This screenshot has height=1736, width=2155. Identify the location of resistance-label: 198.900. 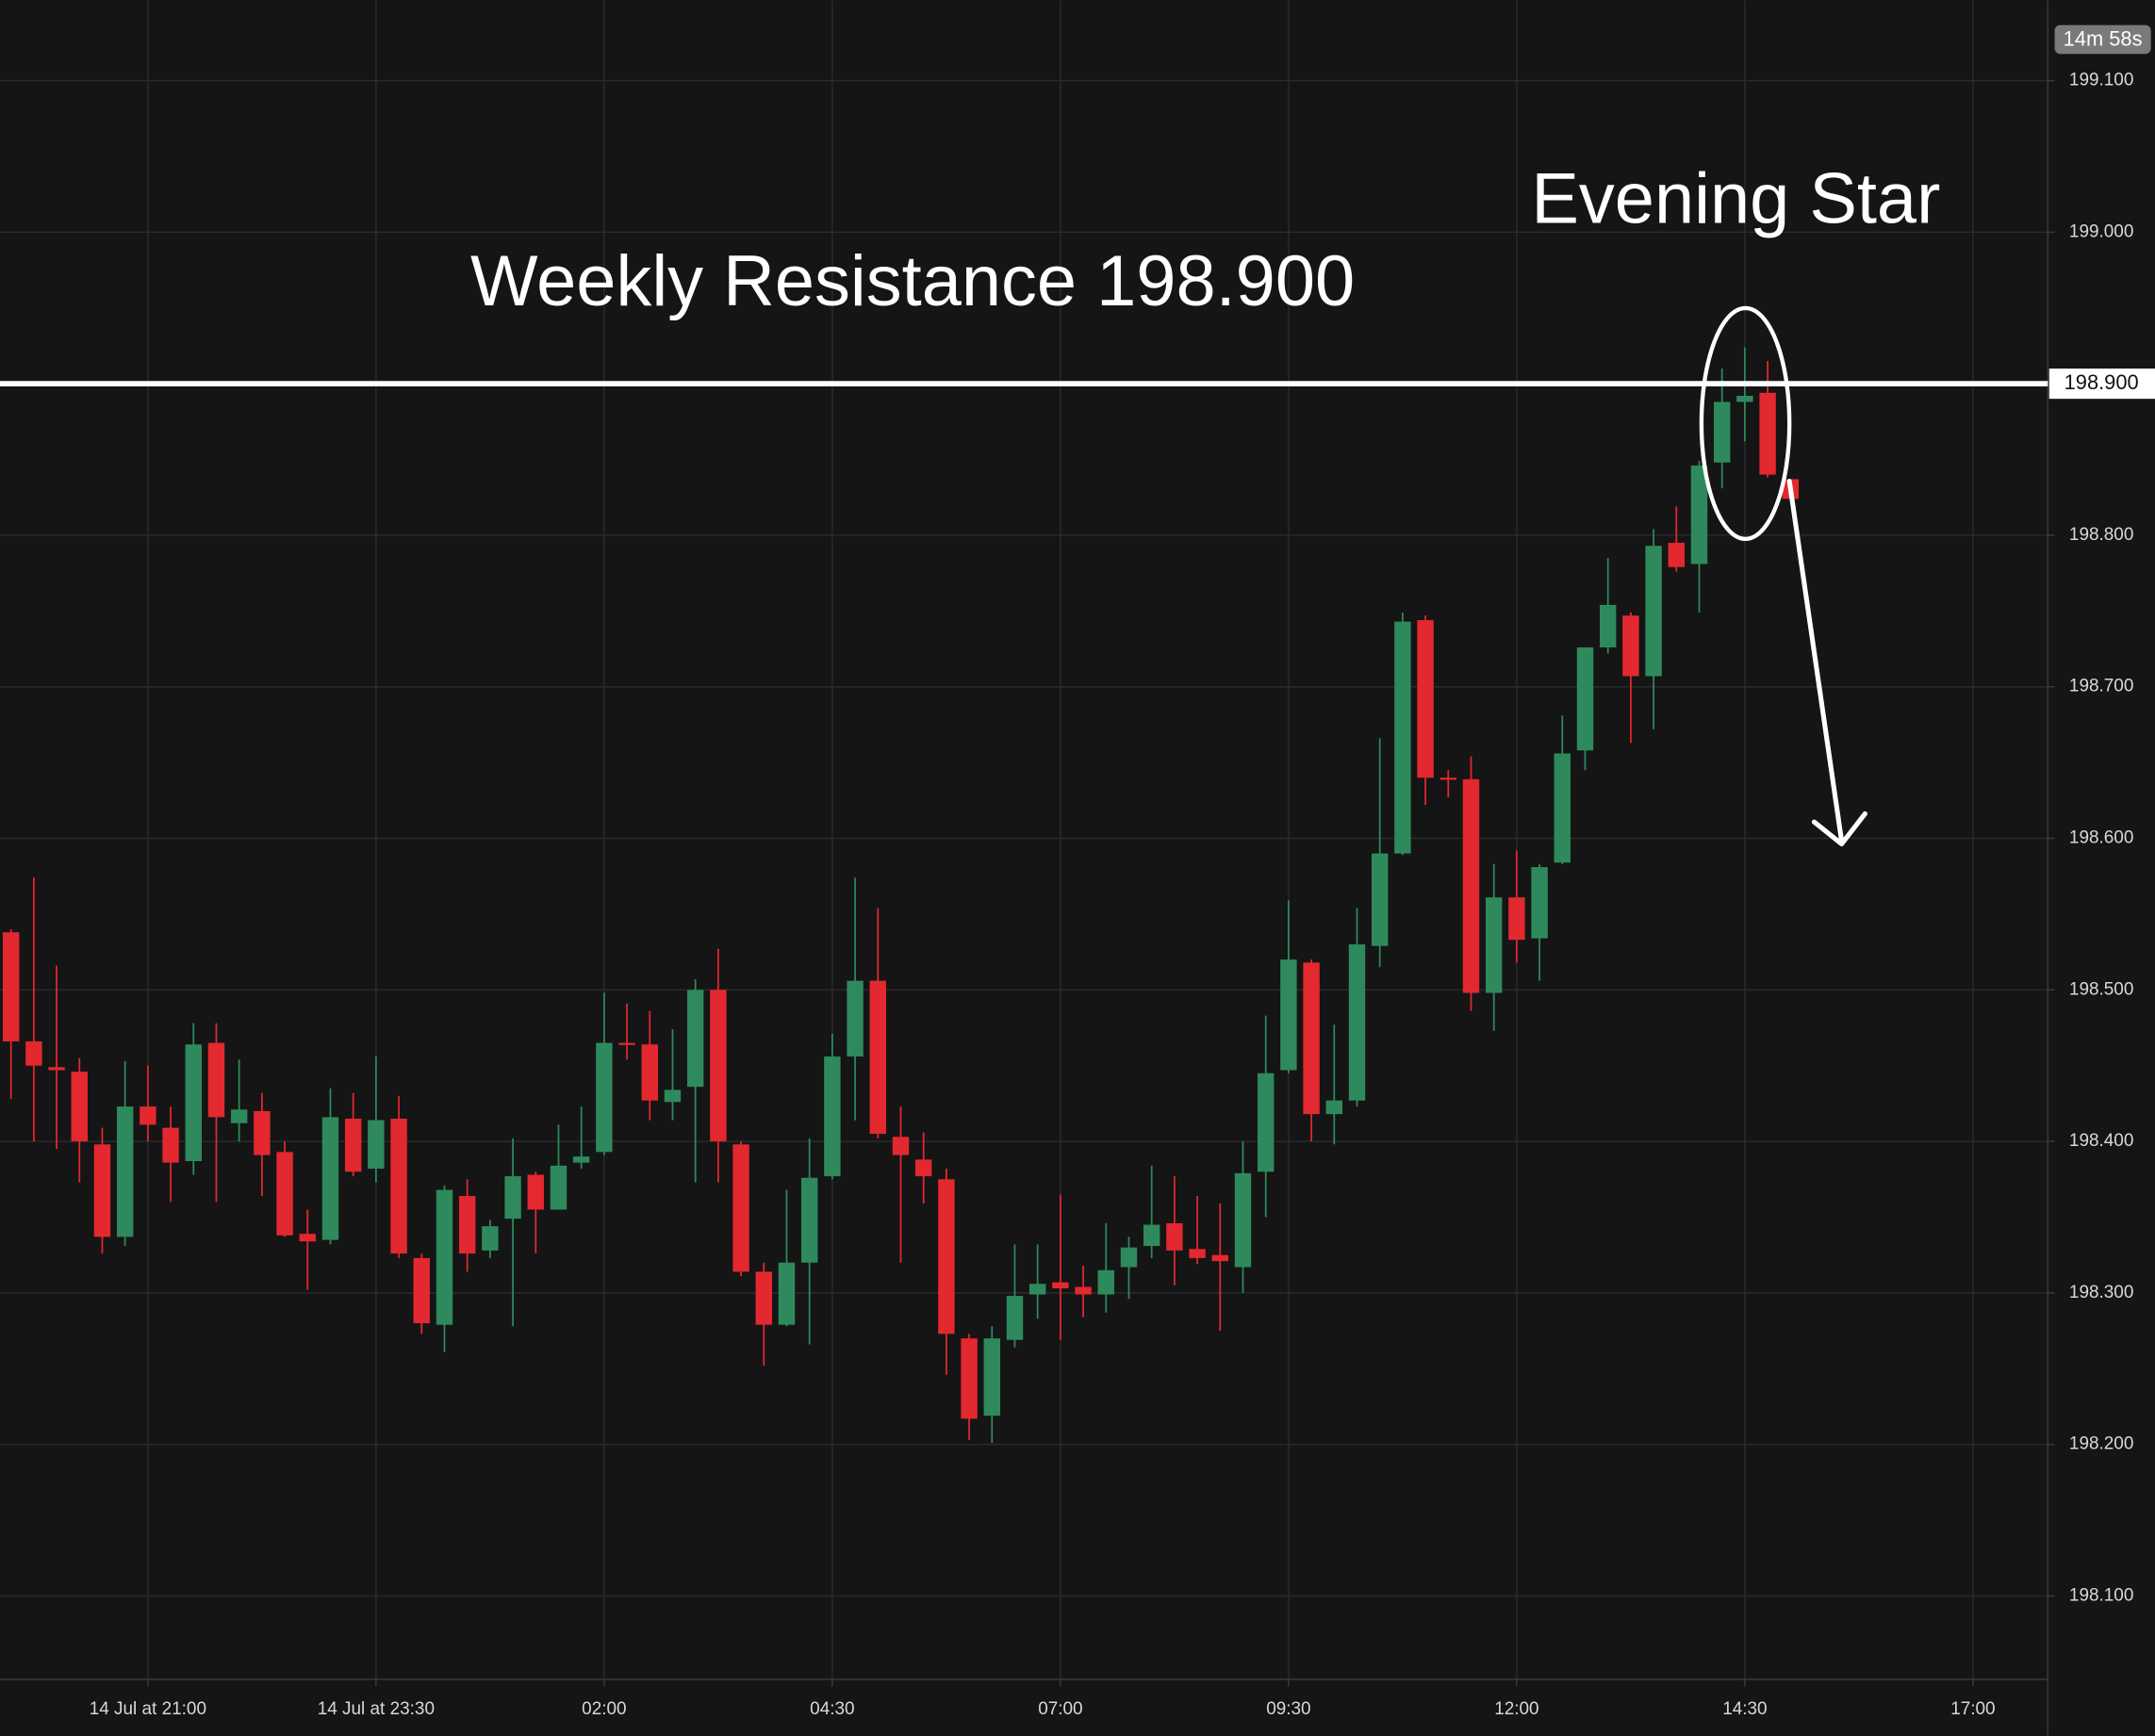
(2102, 382).